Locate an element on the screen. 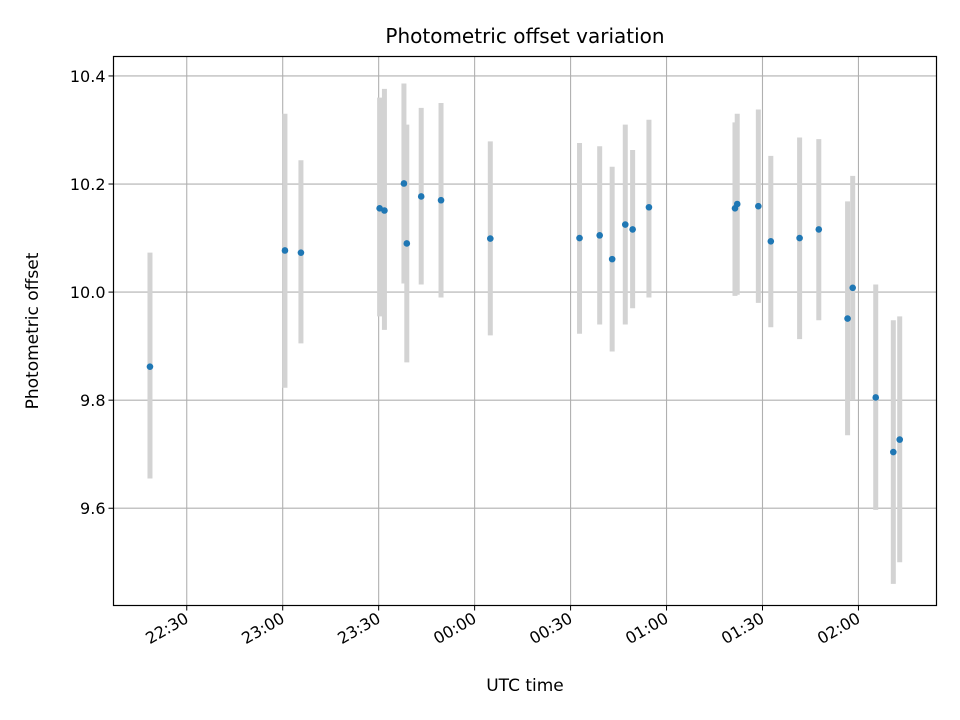  y-axis-title: Photometric offset is located at coordinates (33, 330).